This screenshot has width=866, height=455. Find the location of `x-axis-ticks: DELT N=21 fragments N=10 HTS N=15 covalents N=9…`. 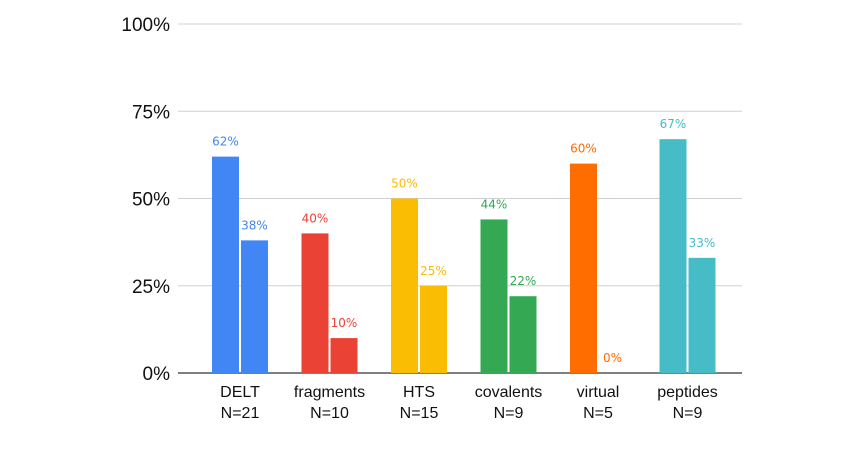

x-axis-ticks: DELT N=21 fragments N=10 HTS N=15 covalents N=9… is located at coordinates (469, 403).